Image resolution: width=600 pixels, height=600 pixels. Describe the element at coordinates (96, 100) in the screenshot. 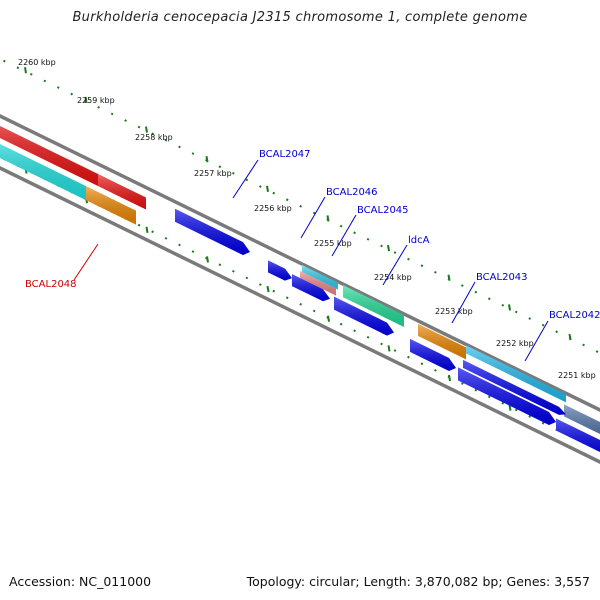

I see `tick-label: 2259 kbp` at that location.